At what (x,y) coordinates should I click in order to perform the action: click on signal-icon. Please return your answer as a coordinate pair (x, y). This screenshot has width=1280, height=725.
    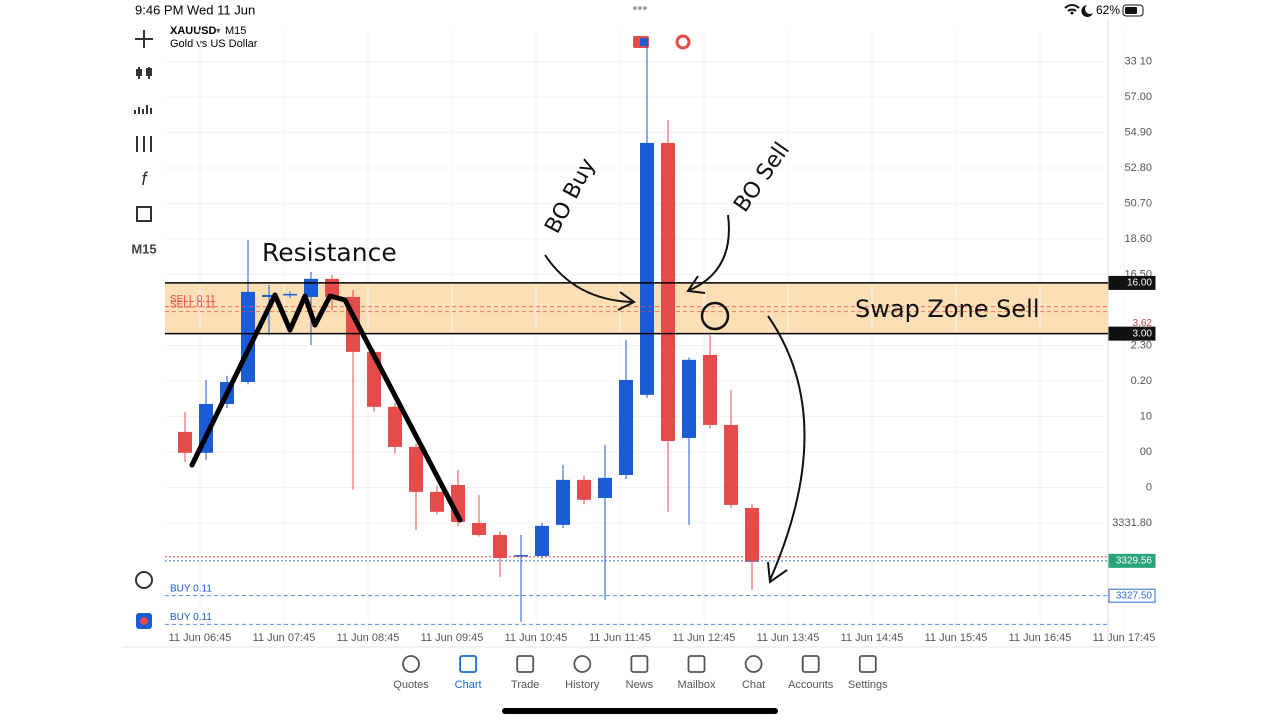
    Looking at the image, I should click on (683, 42).